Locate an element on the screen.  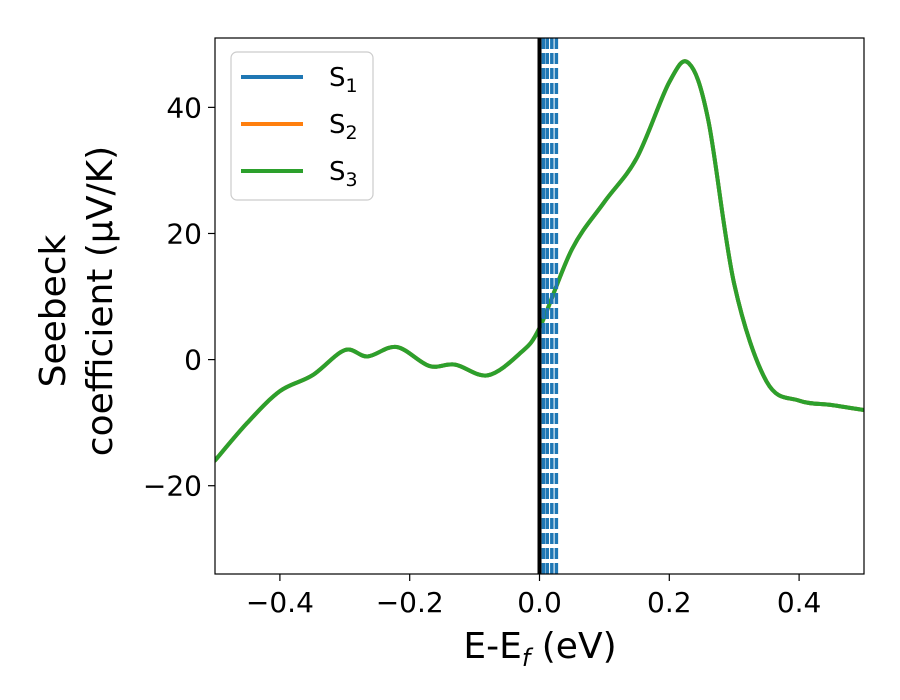
legend-label-s2-sub: 2 is located at coordinates (352, 133).